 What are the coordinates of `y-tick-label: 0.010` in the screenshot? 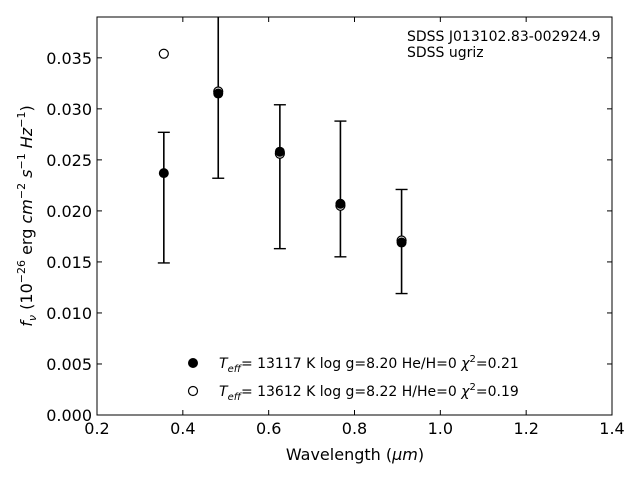 It's located at (69, 313).